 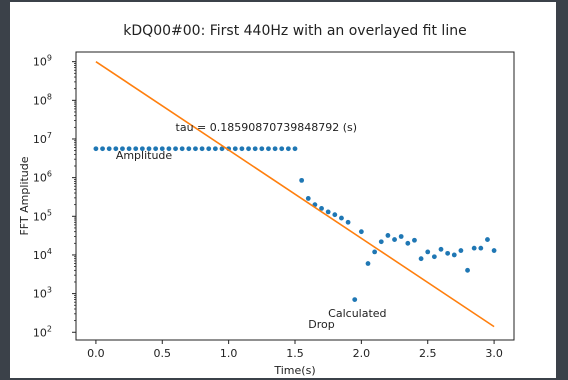 What do you see at coordinates (295, 353) in the screenshot?
I see `x-tick-label: 1.5` at bounding box center [295, 353].